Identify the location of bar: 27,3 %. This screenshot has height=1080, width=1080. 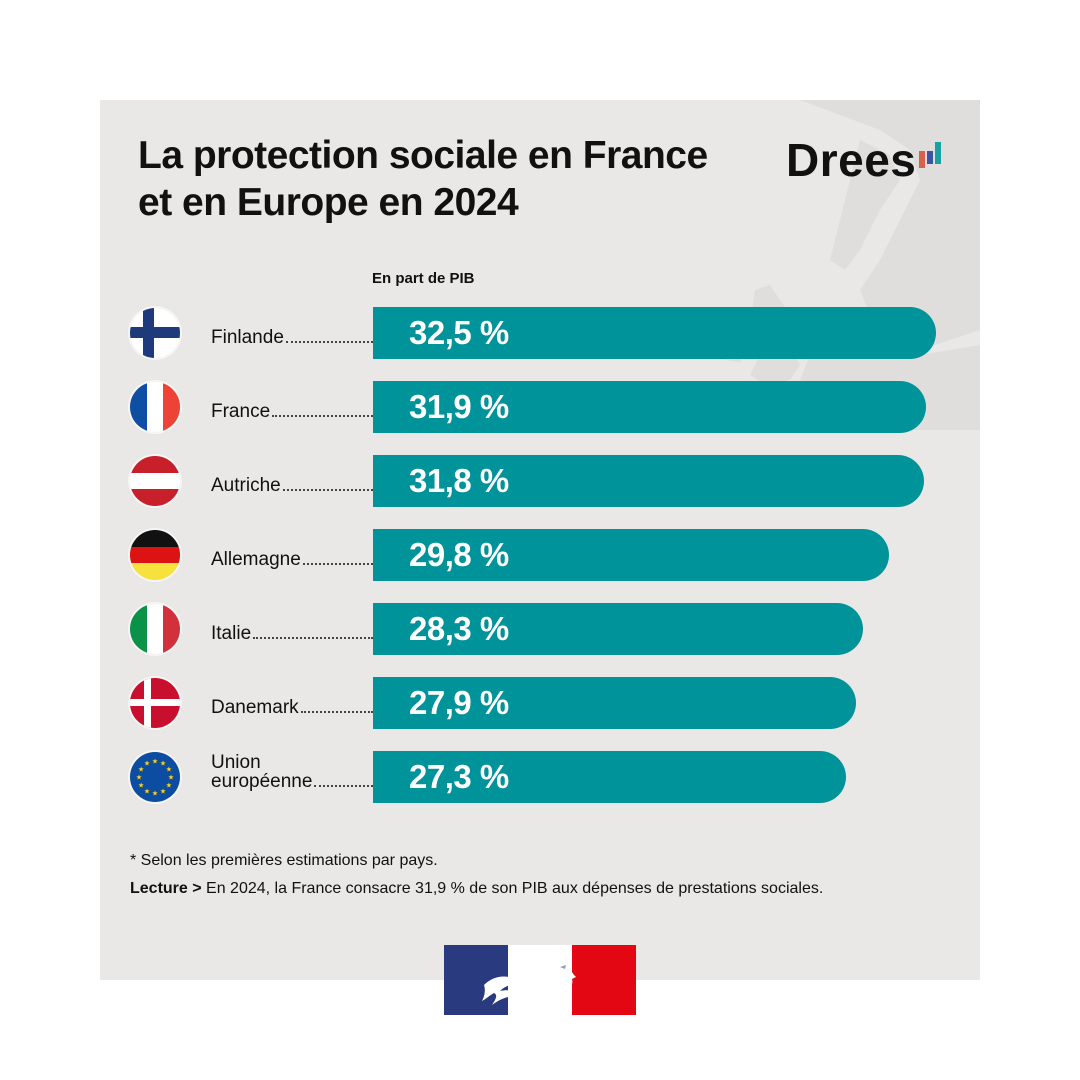
(609, 777).